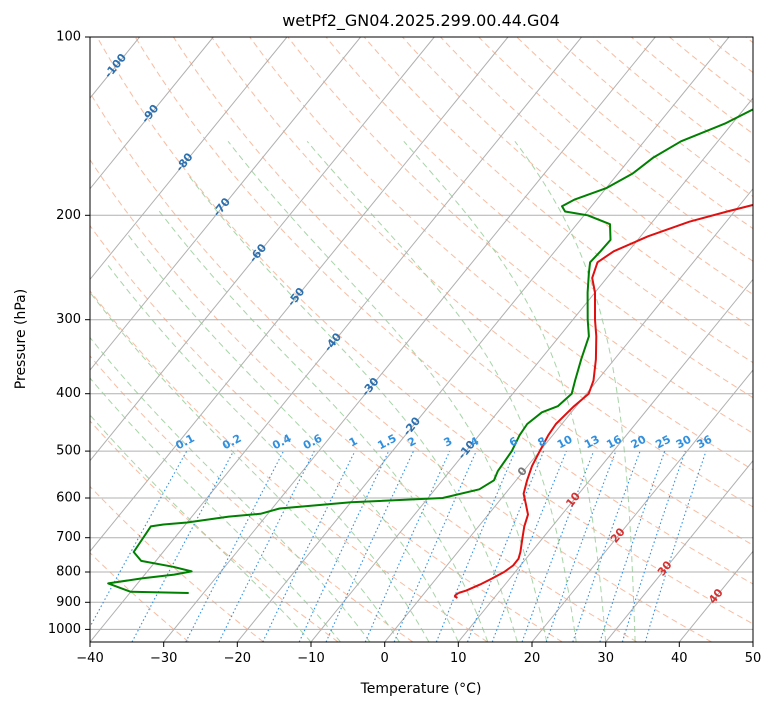  What do you see at coordinates (663, 442) in the screenshot?
I see `mixing-ratio-label: 25` at bounding box center [663, 442].